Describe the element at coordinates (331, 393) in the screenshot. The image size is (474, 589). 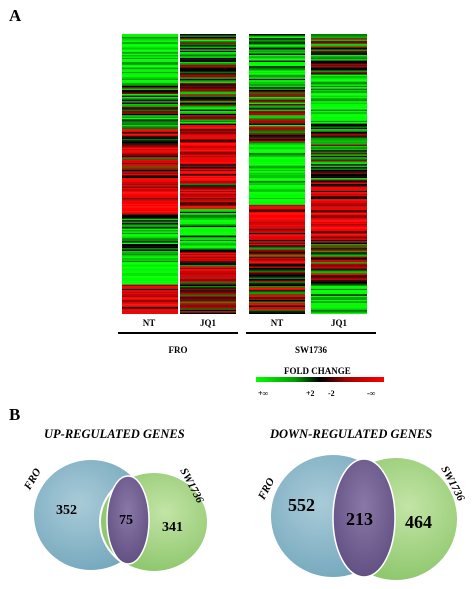
I see `legend-tick-minus-2: -2` at that location.